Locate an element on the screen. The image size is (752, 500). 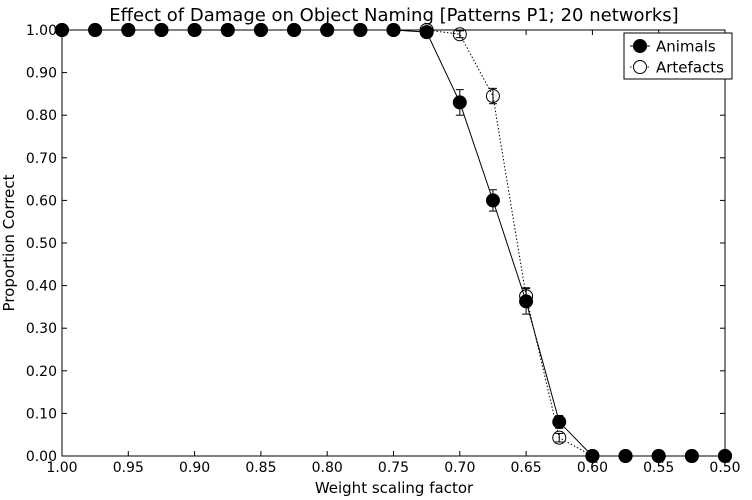
x-tick-label: 0.60 is located at coordinates (592, 468).